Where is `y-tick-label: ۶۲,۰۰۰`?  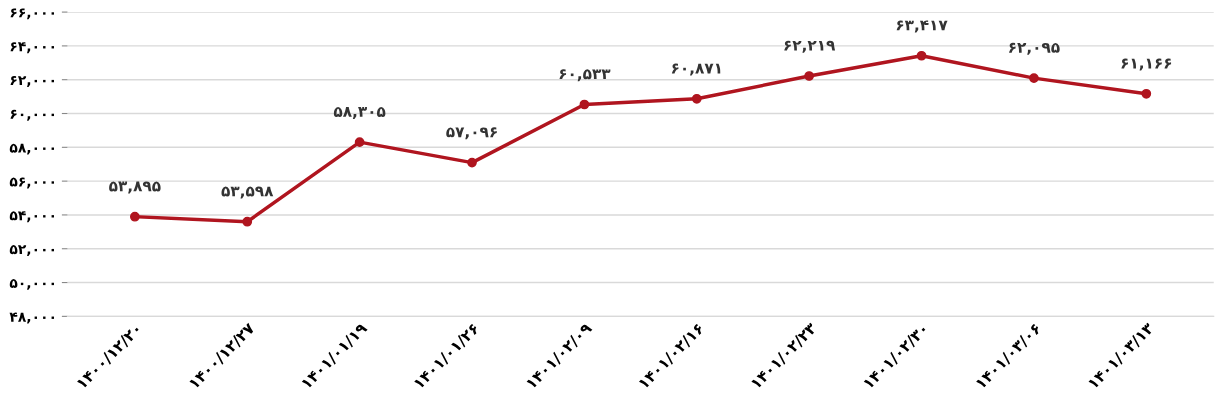
y-tick-label: ۶۲,۰۰۰ is located at coordinates (32, 81).